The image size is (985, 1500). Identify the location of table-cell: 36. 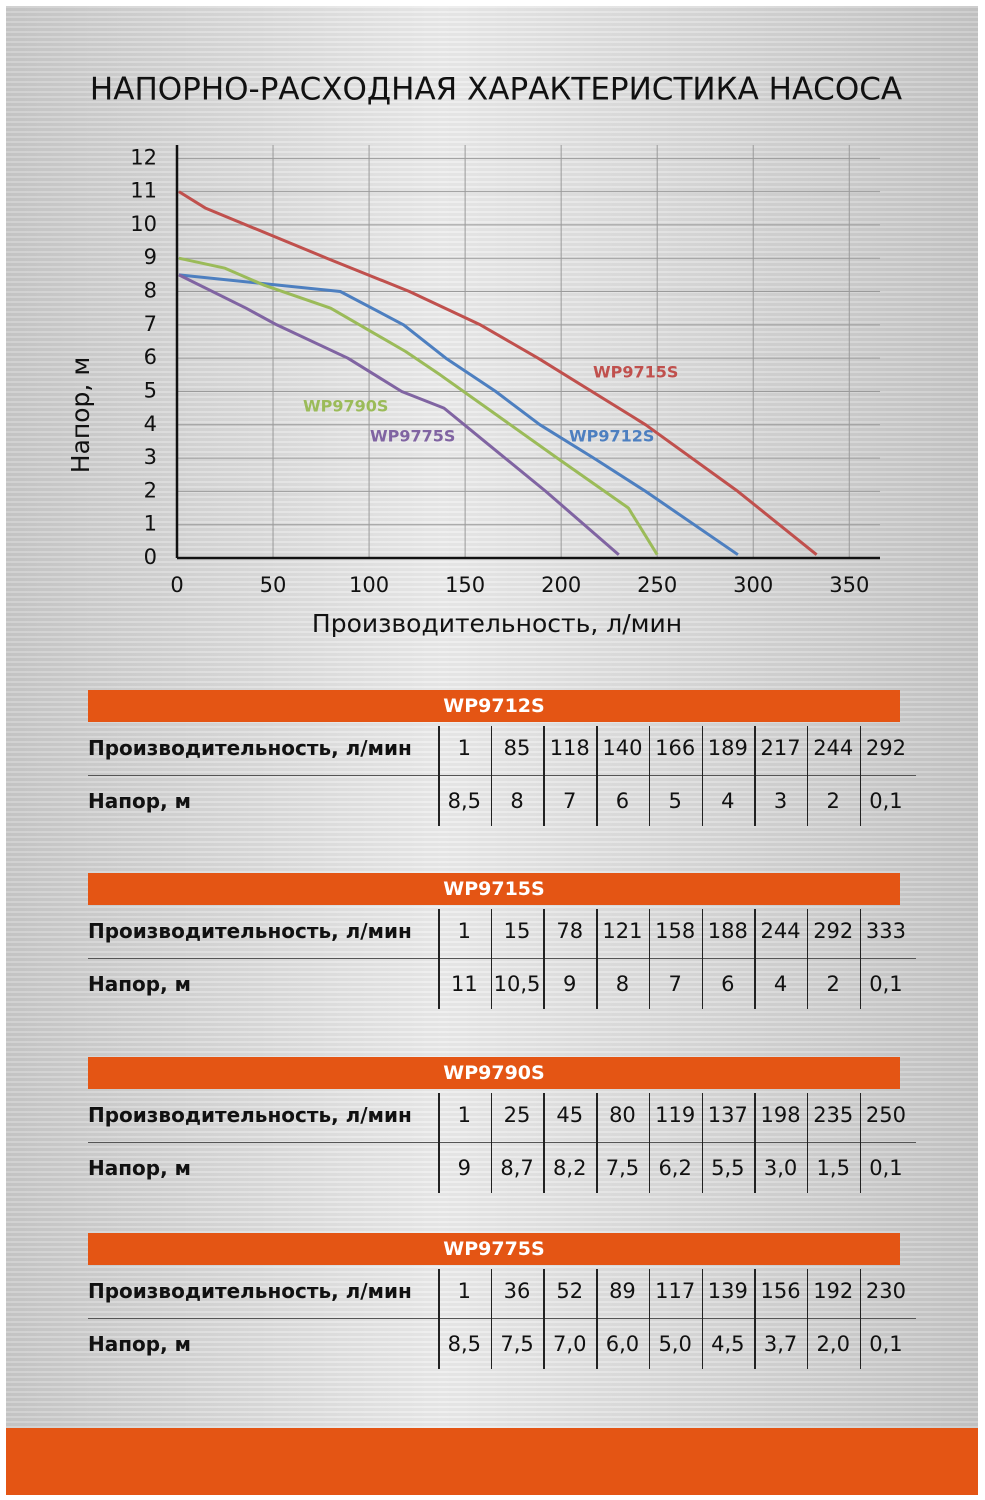
(517, 1291).